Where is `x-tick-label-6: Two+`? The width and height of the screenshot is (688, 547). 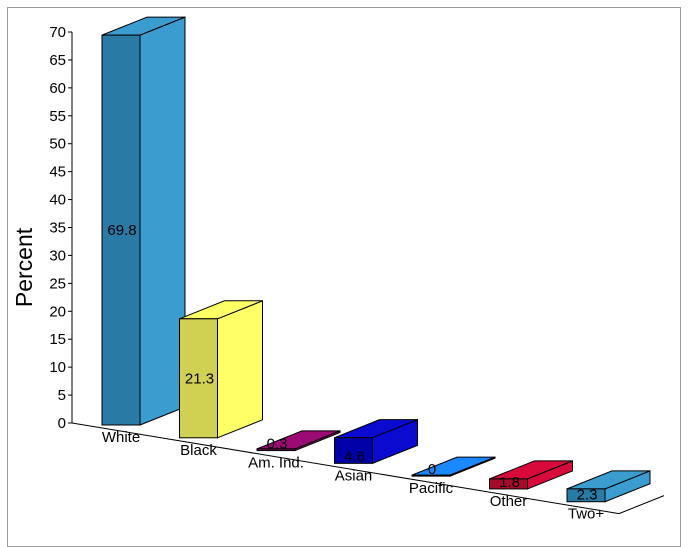
x-tick-label-6: Two+ is located at coordinates (586, 514).